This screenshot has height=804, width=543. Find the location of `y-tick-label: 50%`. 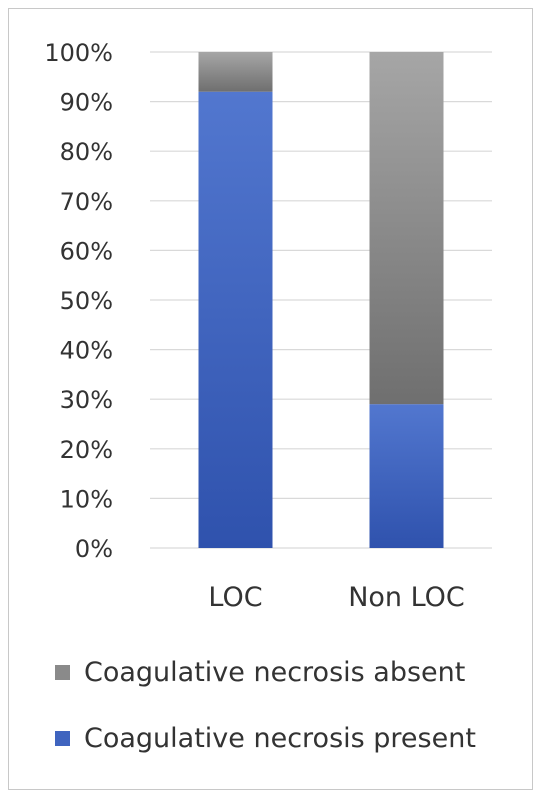

y-tick-label: 50% is located at coordinates (86, 301).